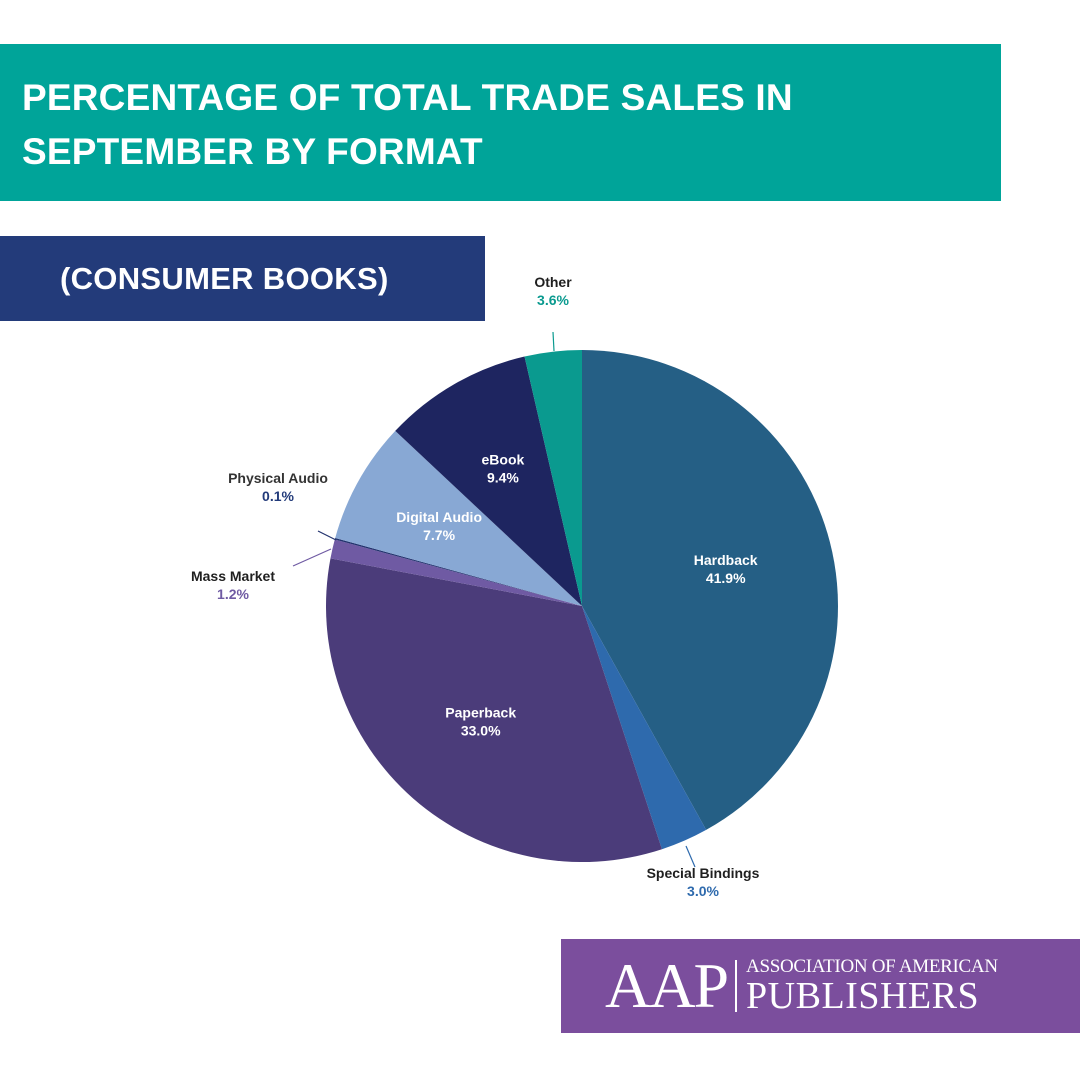 This screenshot has height=1080, width=1080. Describe the element at coordinates (644, 728) in the screenshot. I see `pie-slice-special-bindings` at that location.